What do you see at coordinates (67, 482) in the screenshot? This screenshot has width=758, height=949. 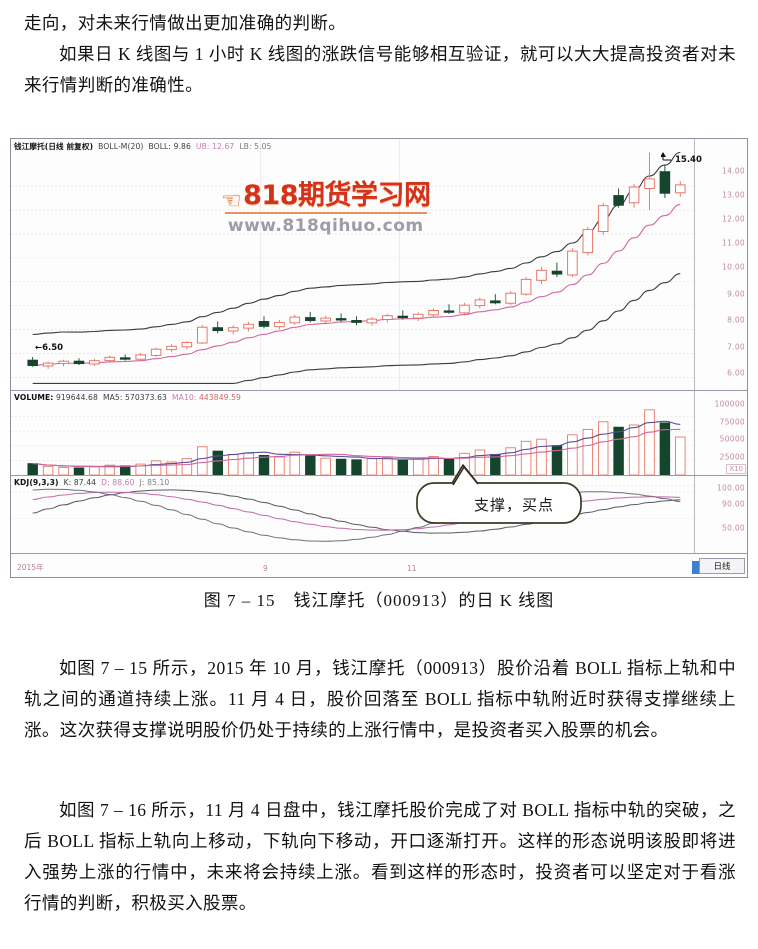 I see `kdj-k-label: K:` at bounding box center [67, 482].